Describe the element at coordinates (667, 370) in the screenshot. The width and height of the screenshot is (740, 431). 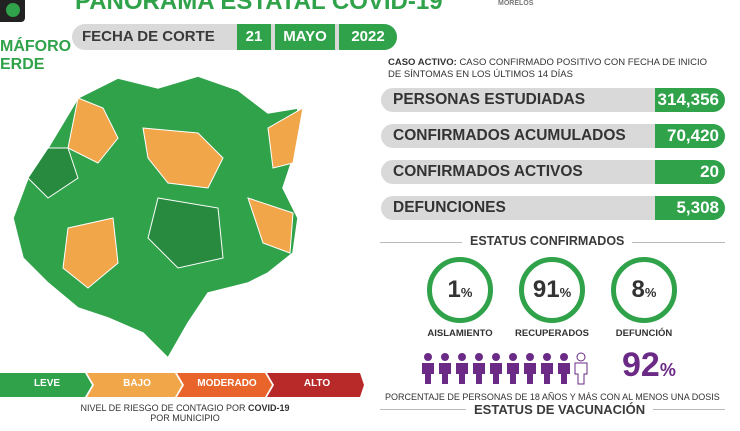
I see `vac-unit: %` at that location.